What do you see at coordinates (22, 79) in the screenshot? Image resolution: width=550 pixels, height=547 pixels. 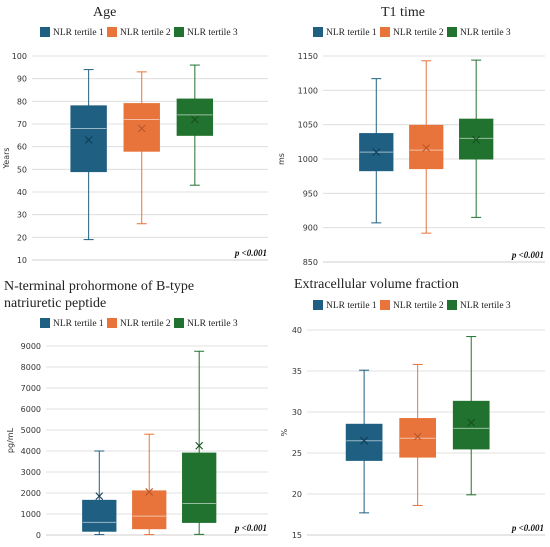 I see `y-tick-label: 90` at bounding box center [22, 79].